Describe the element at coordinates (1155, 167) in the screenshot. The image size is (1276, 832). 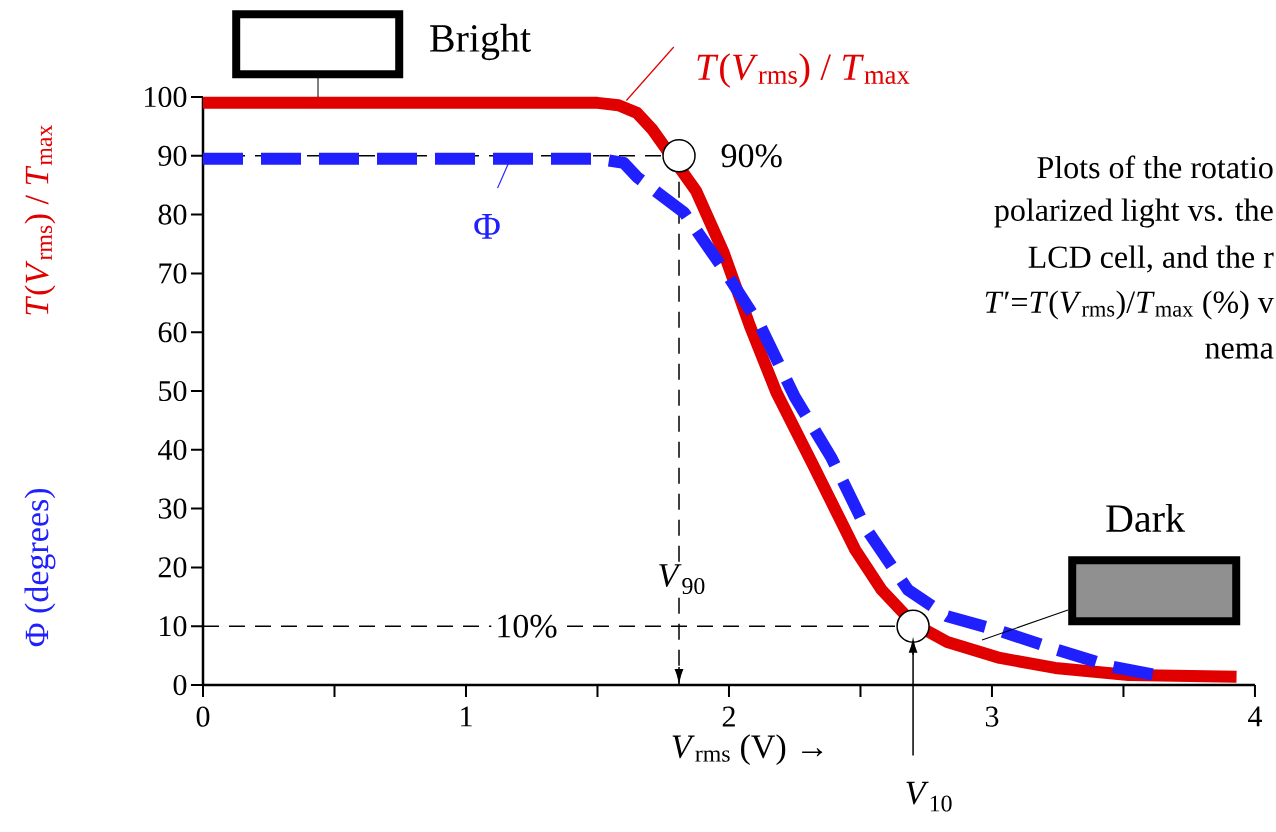
I see `annotation: Plots of the rotatio` at that location.